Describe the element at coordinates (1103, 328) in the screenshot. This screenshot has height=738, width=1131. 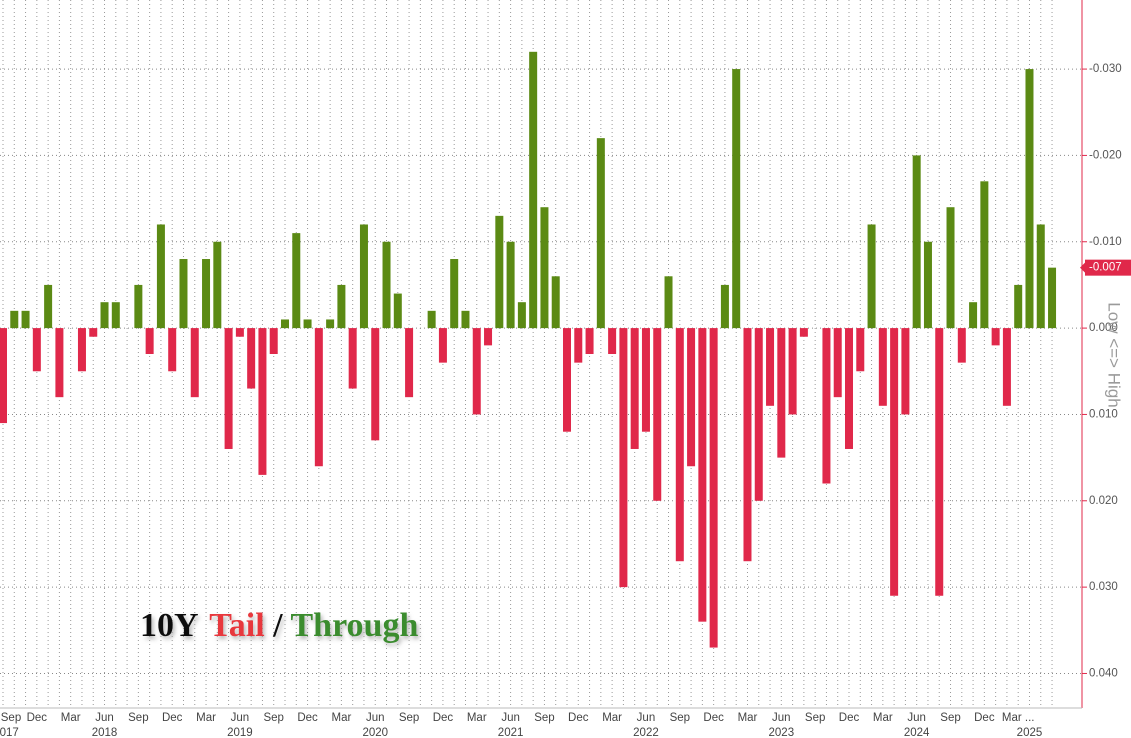
I see `y-tick-label: 0.000` at that location.